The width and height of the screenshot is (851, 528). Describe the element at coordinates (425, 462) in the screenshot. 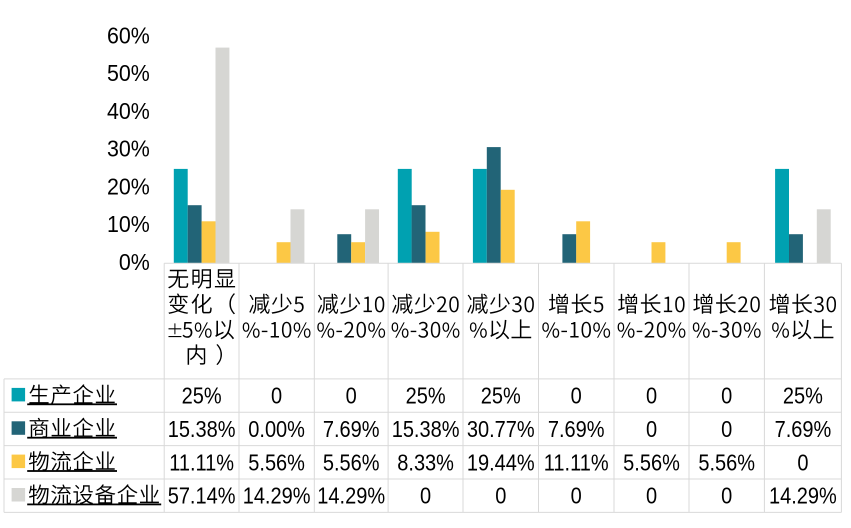

I see `svg-text: 8.33%` at that location.